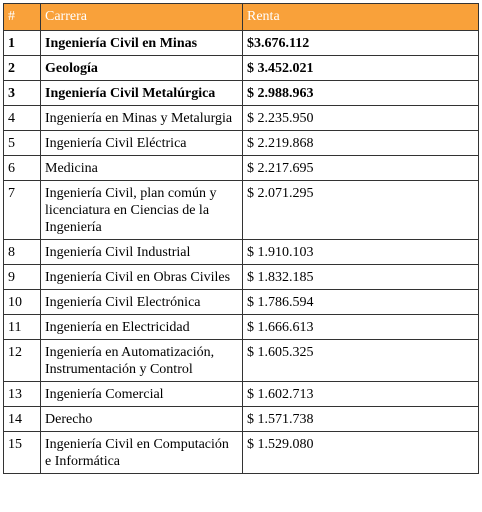 This screenshot has width=482, height=512. Describe the element at coordinates (22, 360) in the screenshot. I see `rank-cell: 12` at that location.